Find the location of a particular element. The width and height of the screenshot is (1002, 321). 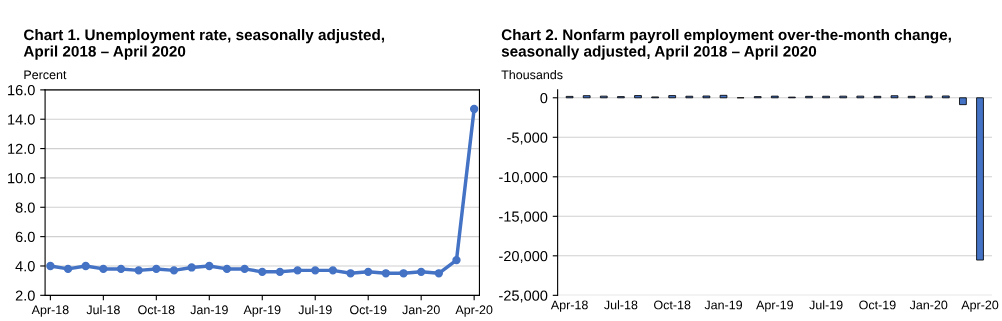

chart-title: Chart 1. Unemployment rate, seasonally adjusted, April 2018 – April 2020 is located at coordinates (204, 44).